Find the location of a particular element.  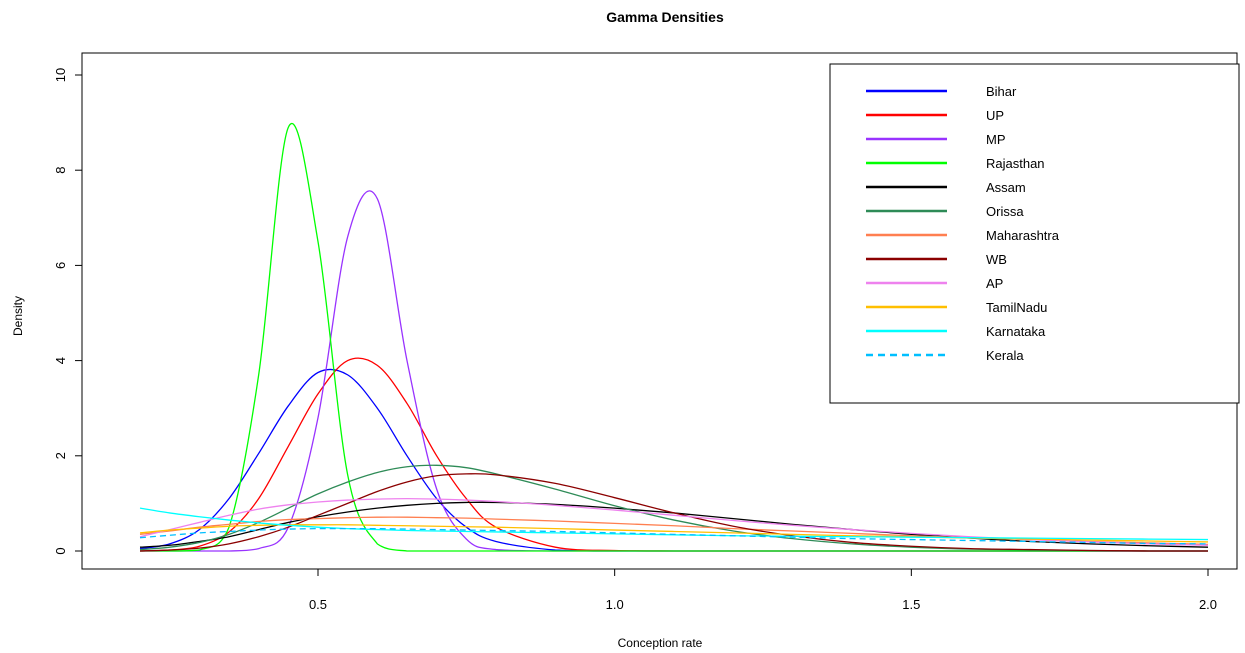

y-tick-label: 6 is located at coordinates (60, 265).